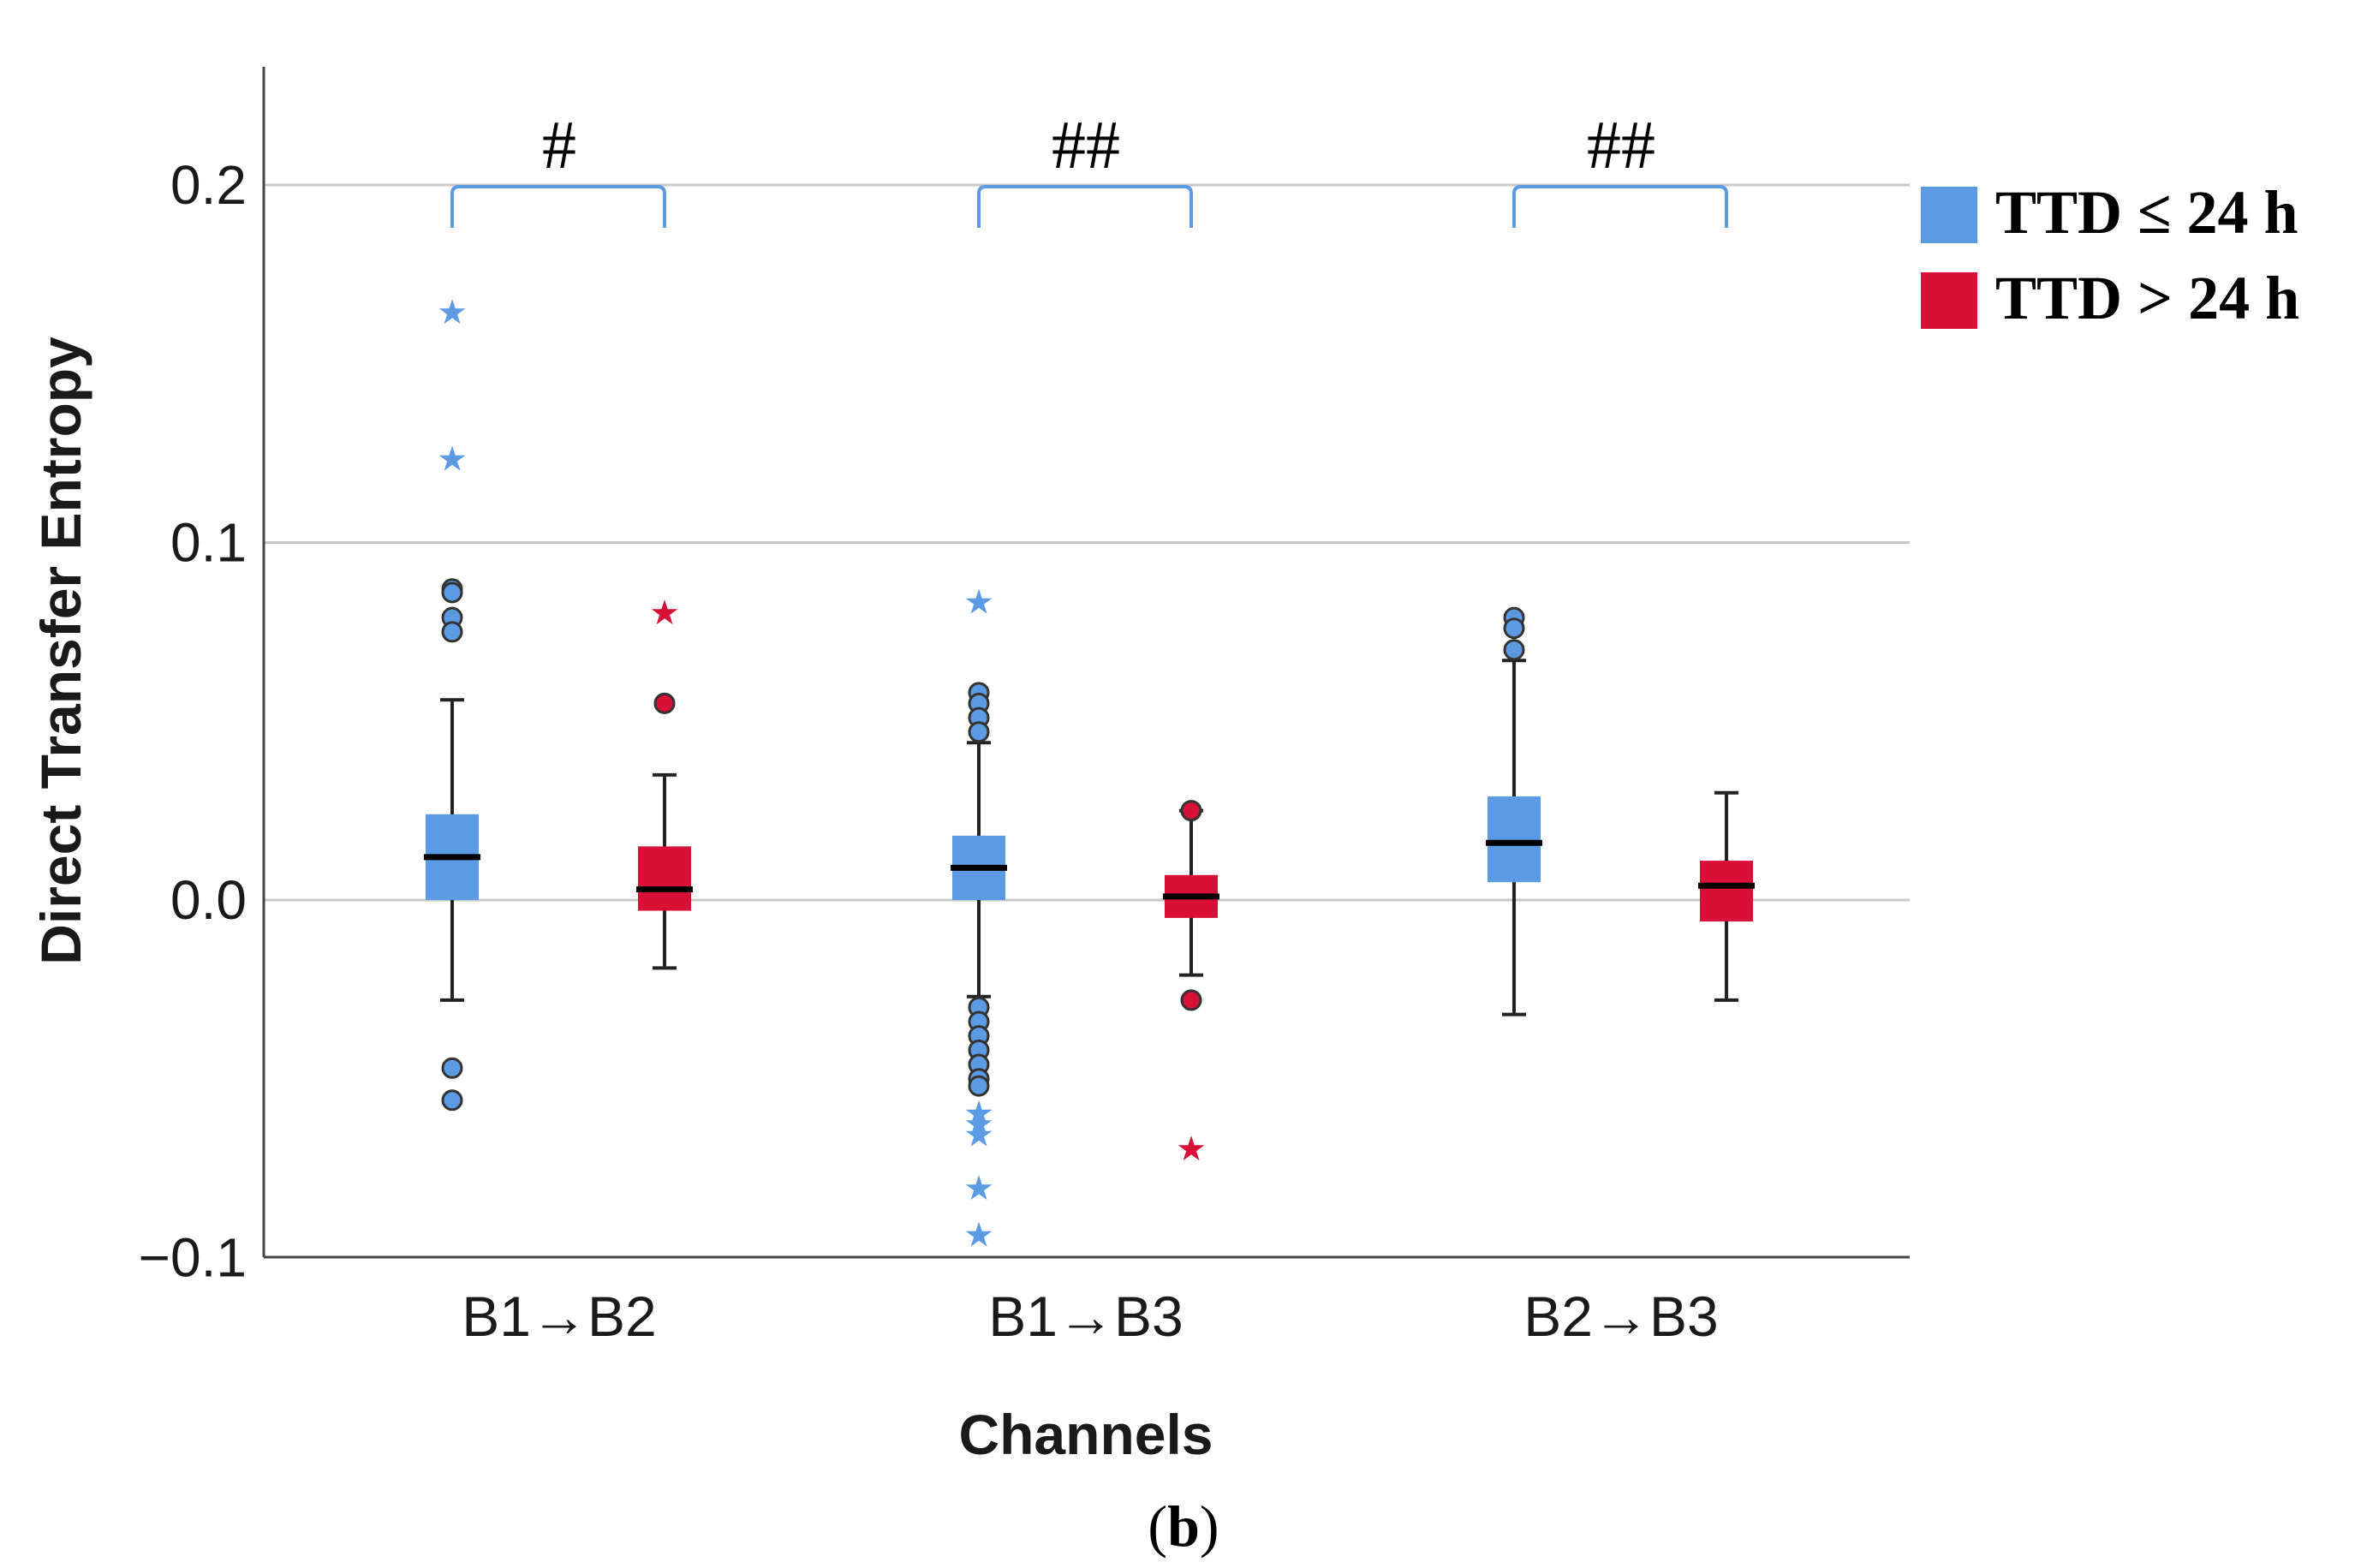 The width and height of the screenshot is (2367, 1568). What do you see at coordinates (2147, 298) in the screenshot?
I see `legend-label: TTD > 24 h` at bounding box center [2147, 298].